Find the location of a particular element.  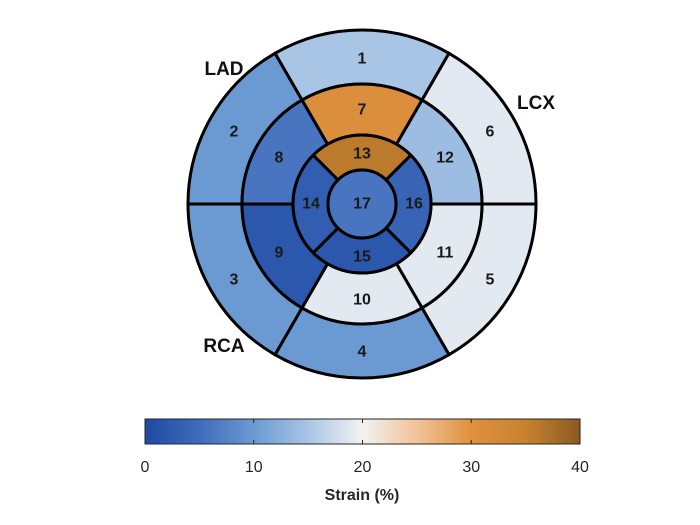

colorbar-label: Strain (%) is located at coordinates (362, 495).